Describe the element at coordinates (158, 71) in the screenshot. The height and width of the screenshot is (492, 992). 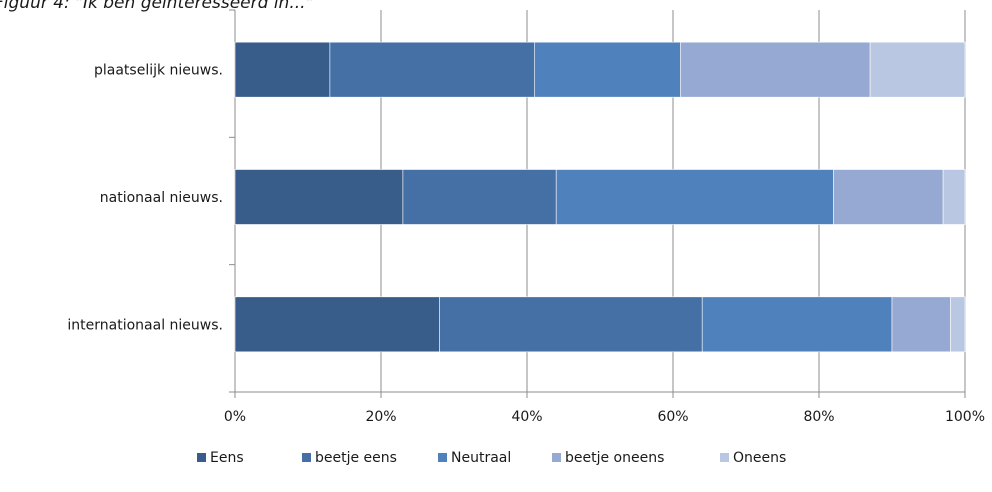
I see `category-label: plaatselijk nieuws.` at that location.